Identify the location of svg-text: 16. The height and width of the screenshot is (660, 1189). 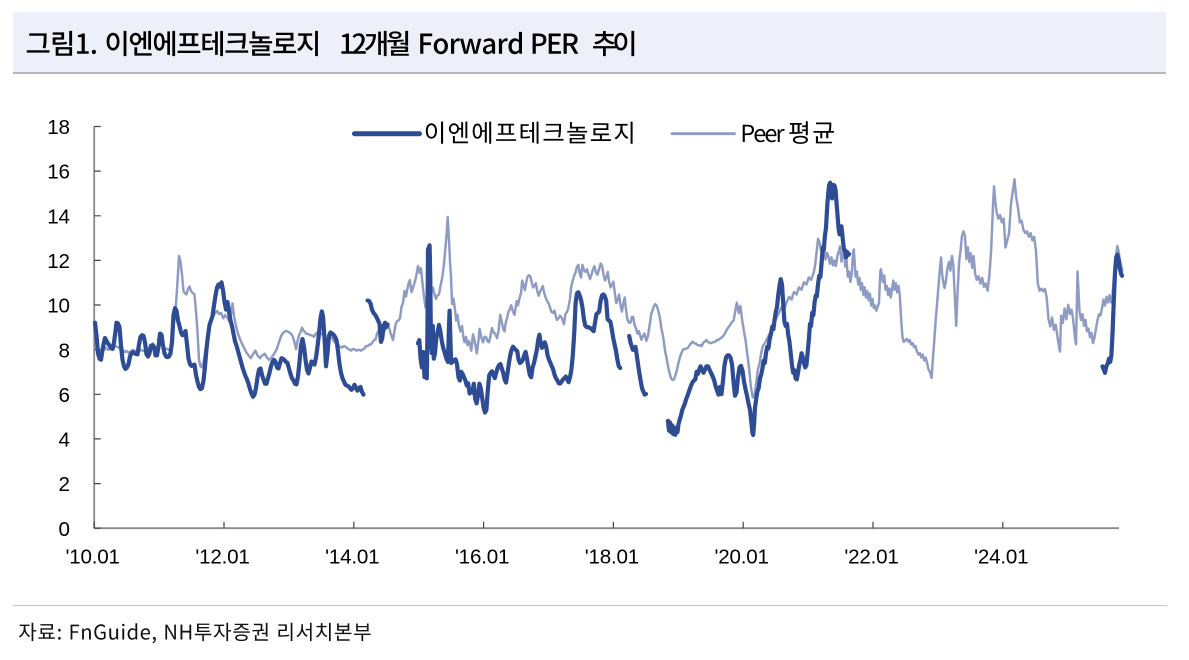
(58, 172).